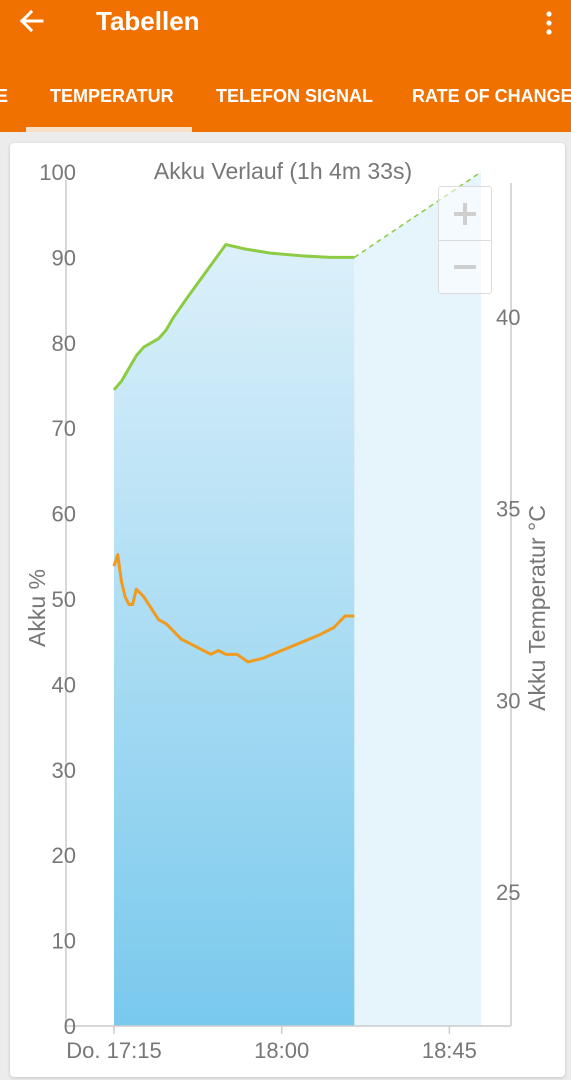 The width and height of the screenshot is (571, 1080). I want to click on y-tick-label: 30, so click(64, 770).